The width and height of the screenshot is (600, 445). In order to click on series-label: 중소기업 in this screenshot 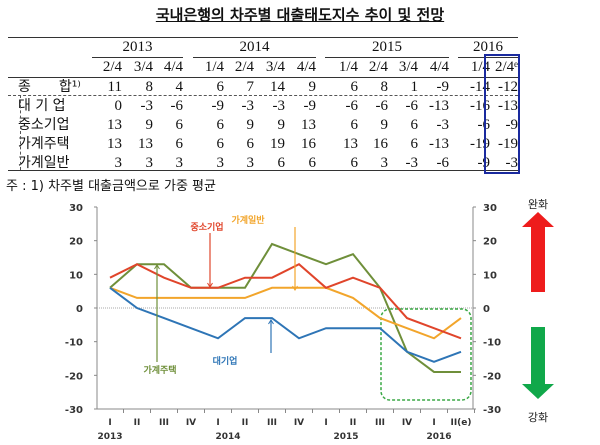, I will do `click(206, 227)`.